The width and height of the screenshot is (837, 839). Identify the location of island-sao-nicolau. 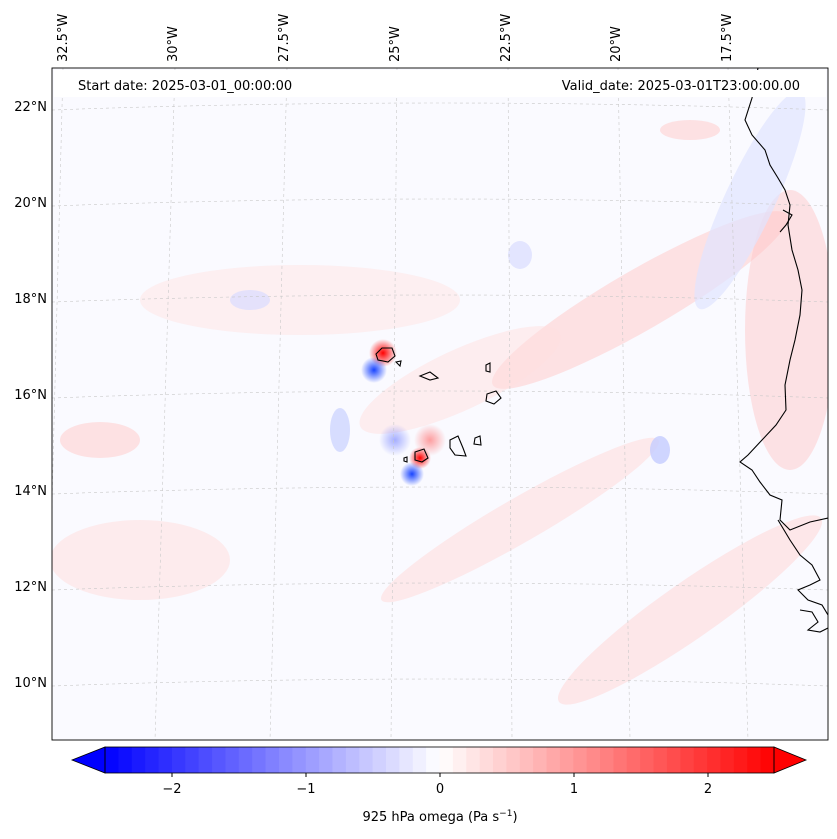
(429, 376).